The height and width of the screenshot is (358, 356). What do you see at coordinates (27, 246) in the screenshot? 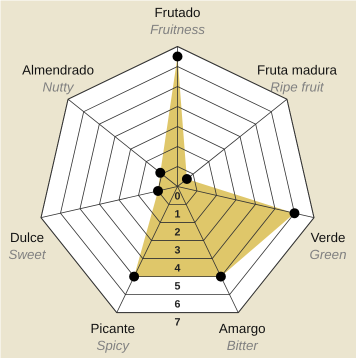
I see `spoke-label: Dulce Sweet` at bounding box center [27, 246].